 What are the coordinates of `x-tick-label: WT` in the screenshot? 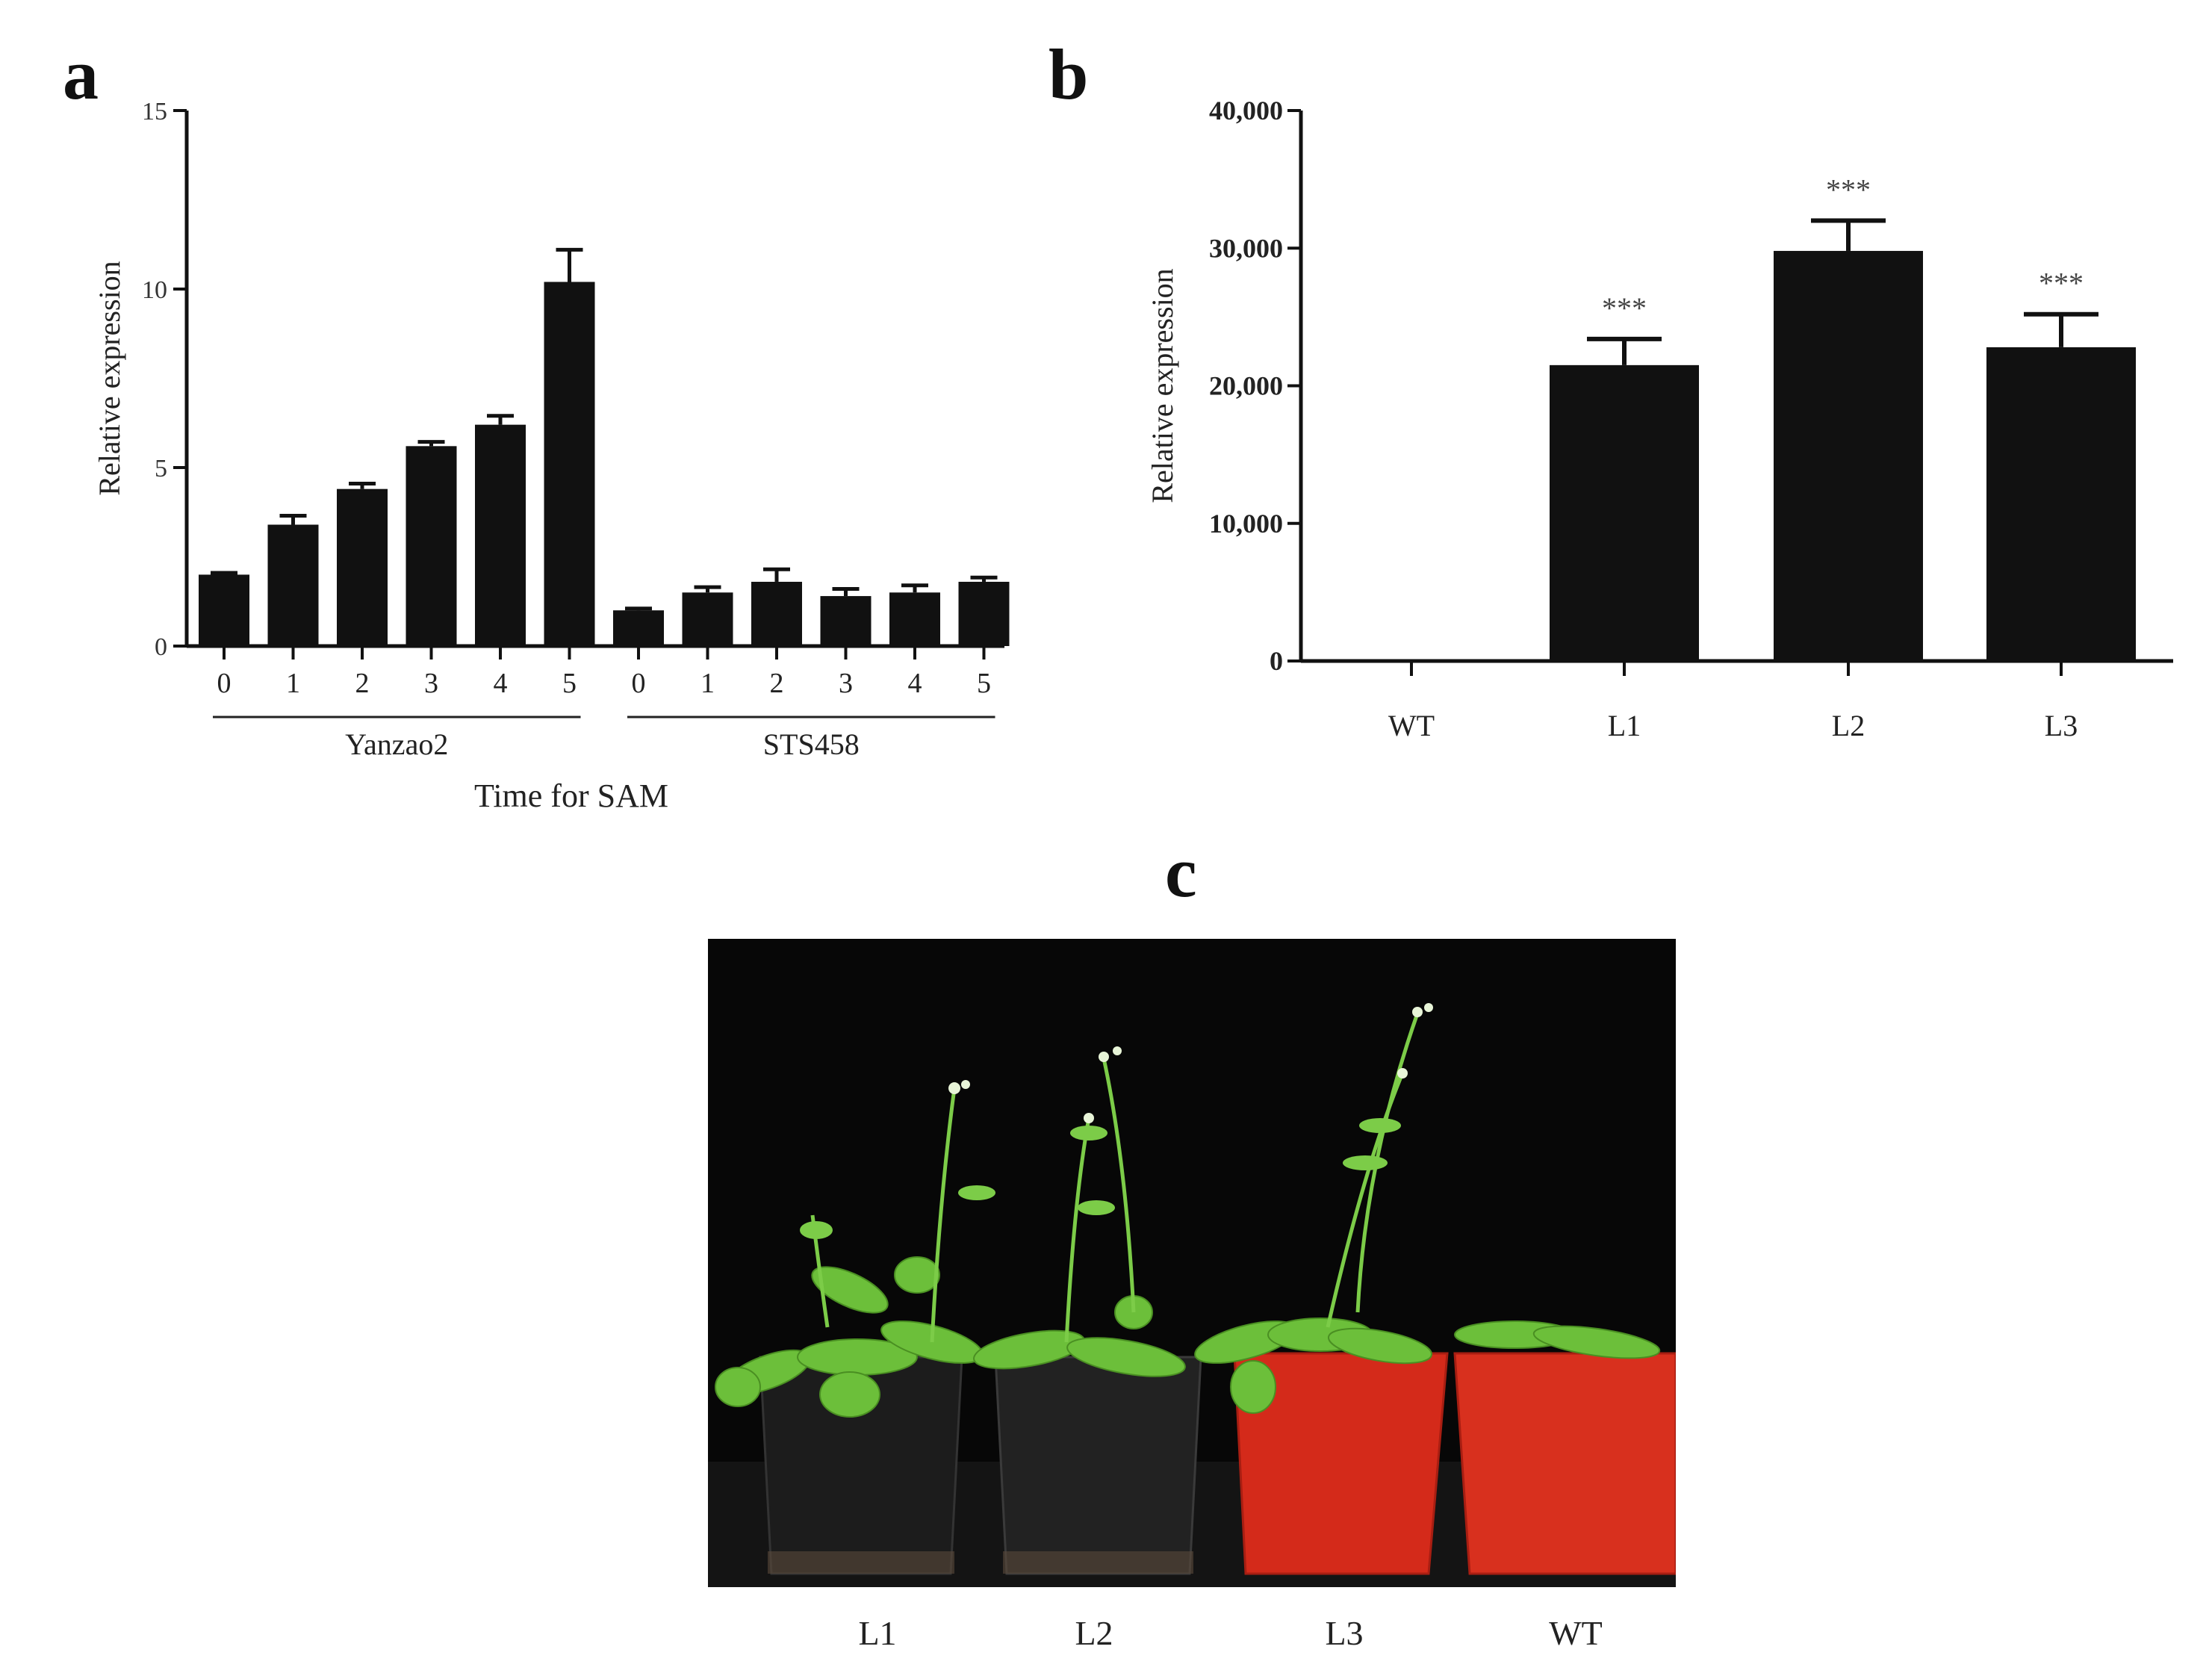 It's located at (1411, 725).